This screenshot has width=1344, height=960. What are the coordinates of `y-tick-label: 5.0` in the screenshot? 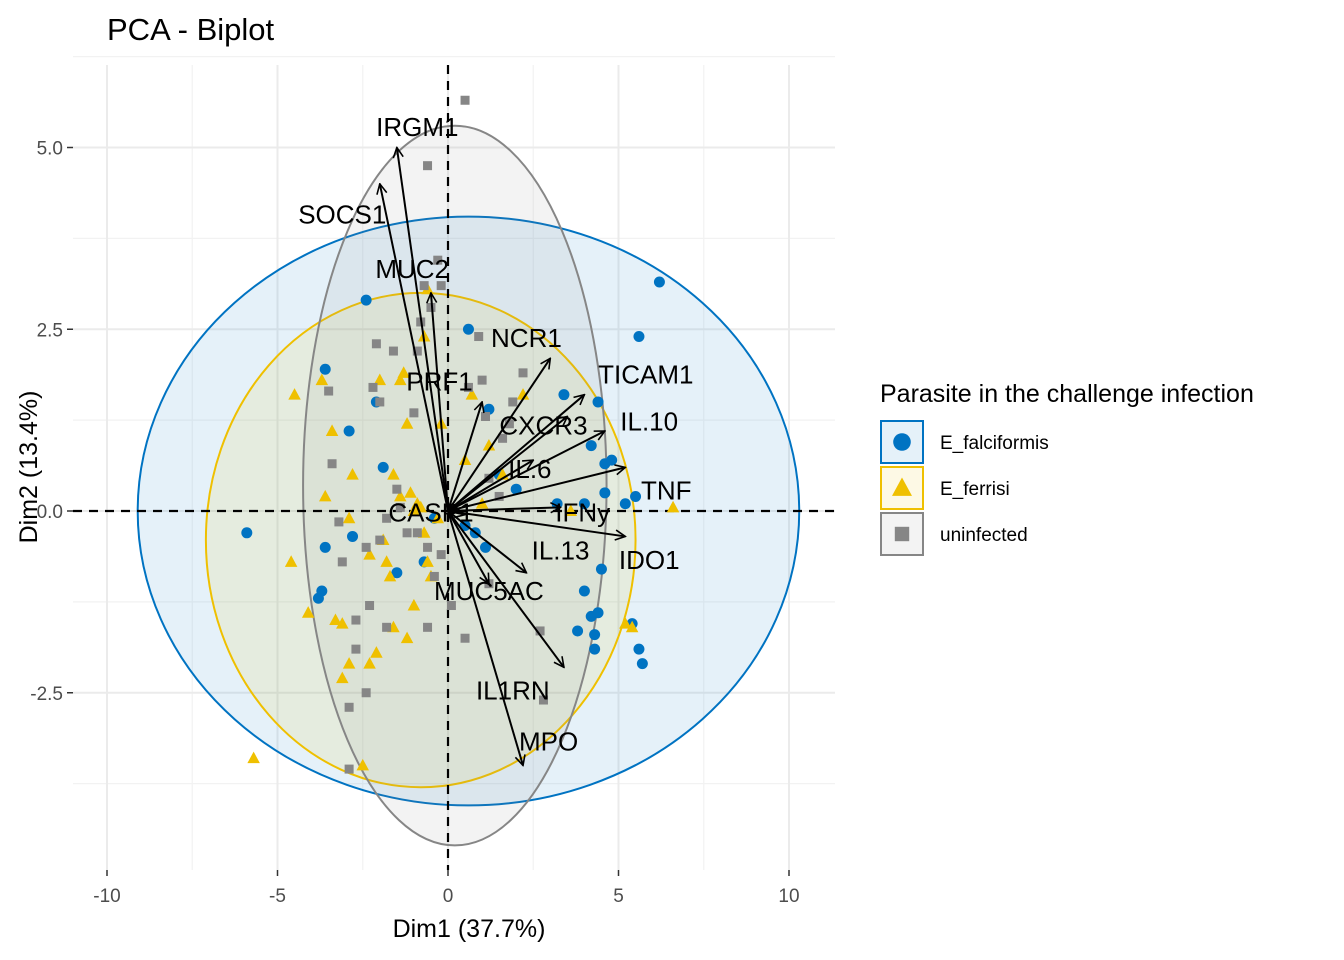 It's located at (50, 149).